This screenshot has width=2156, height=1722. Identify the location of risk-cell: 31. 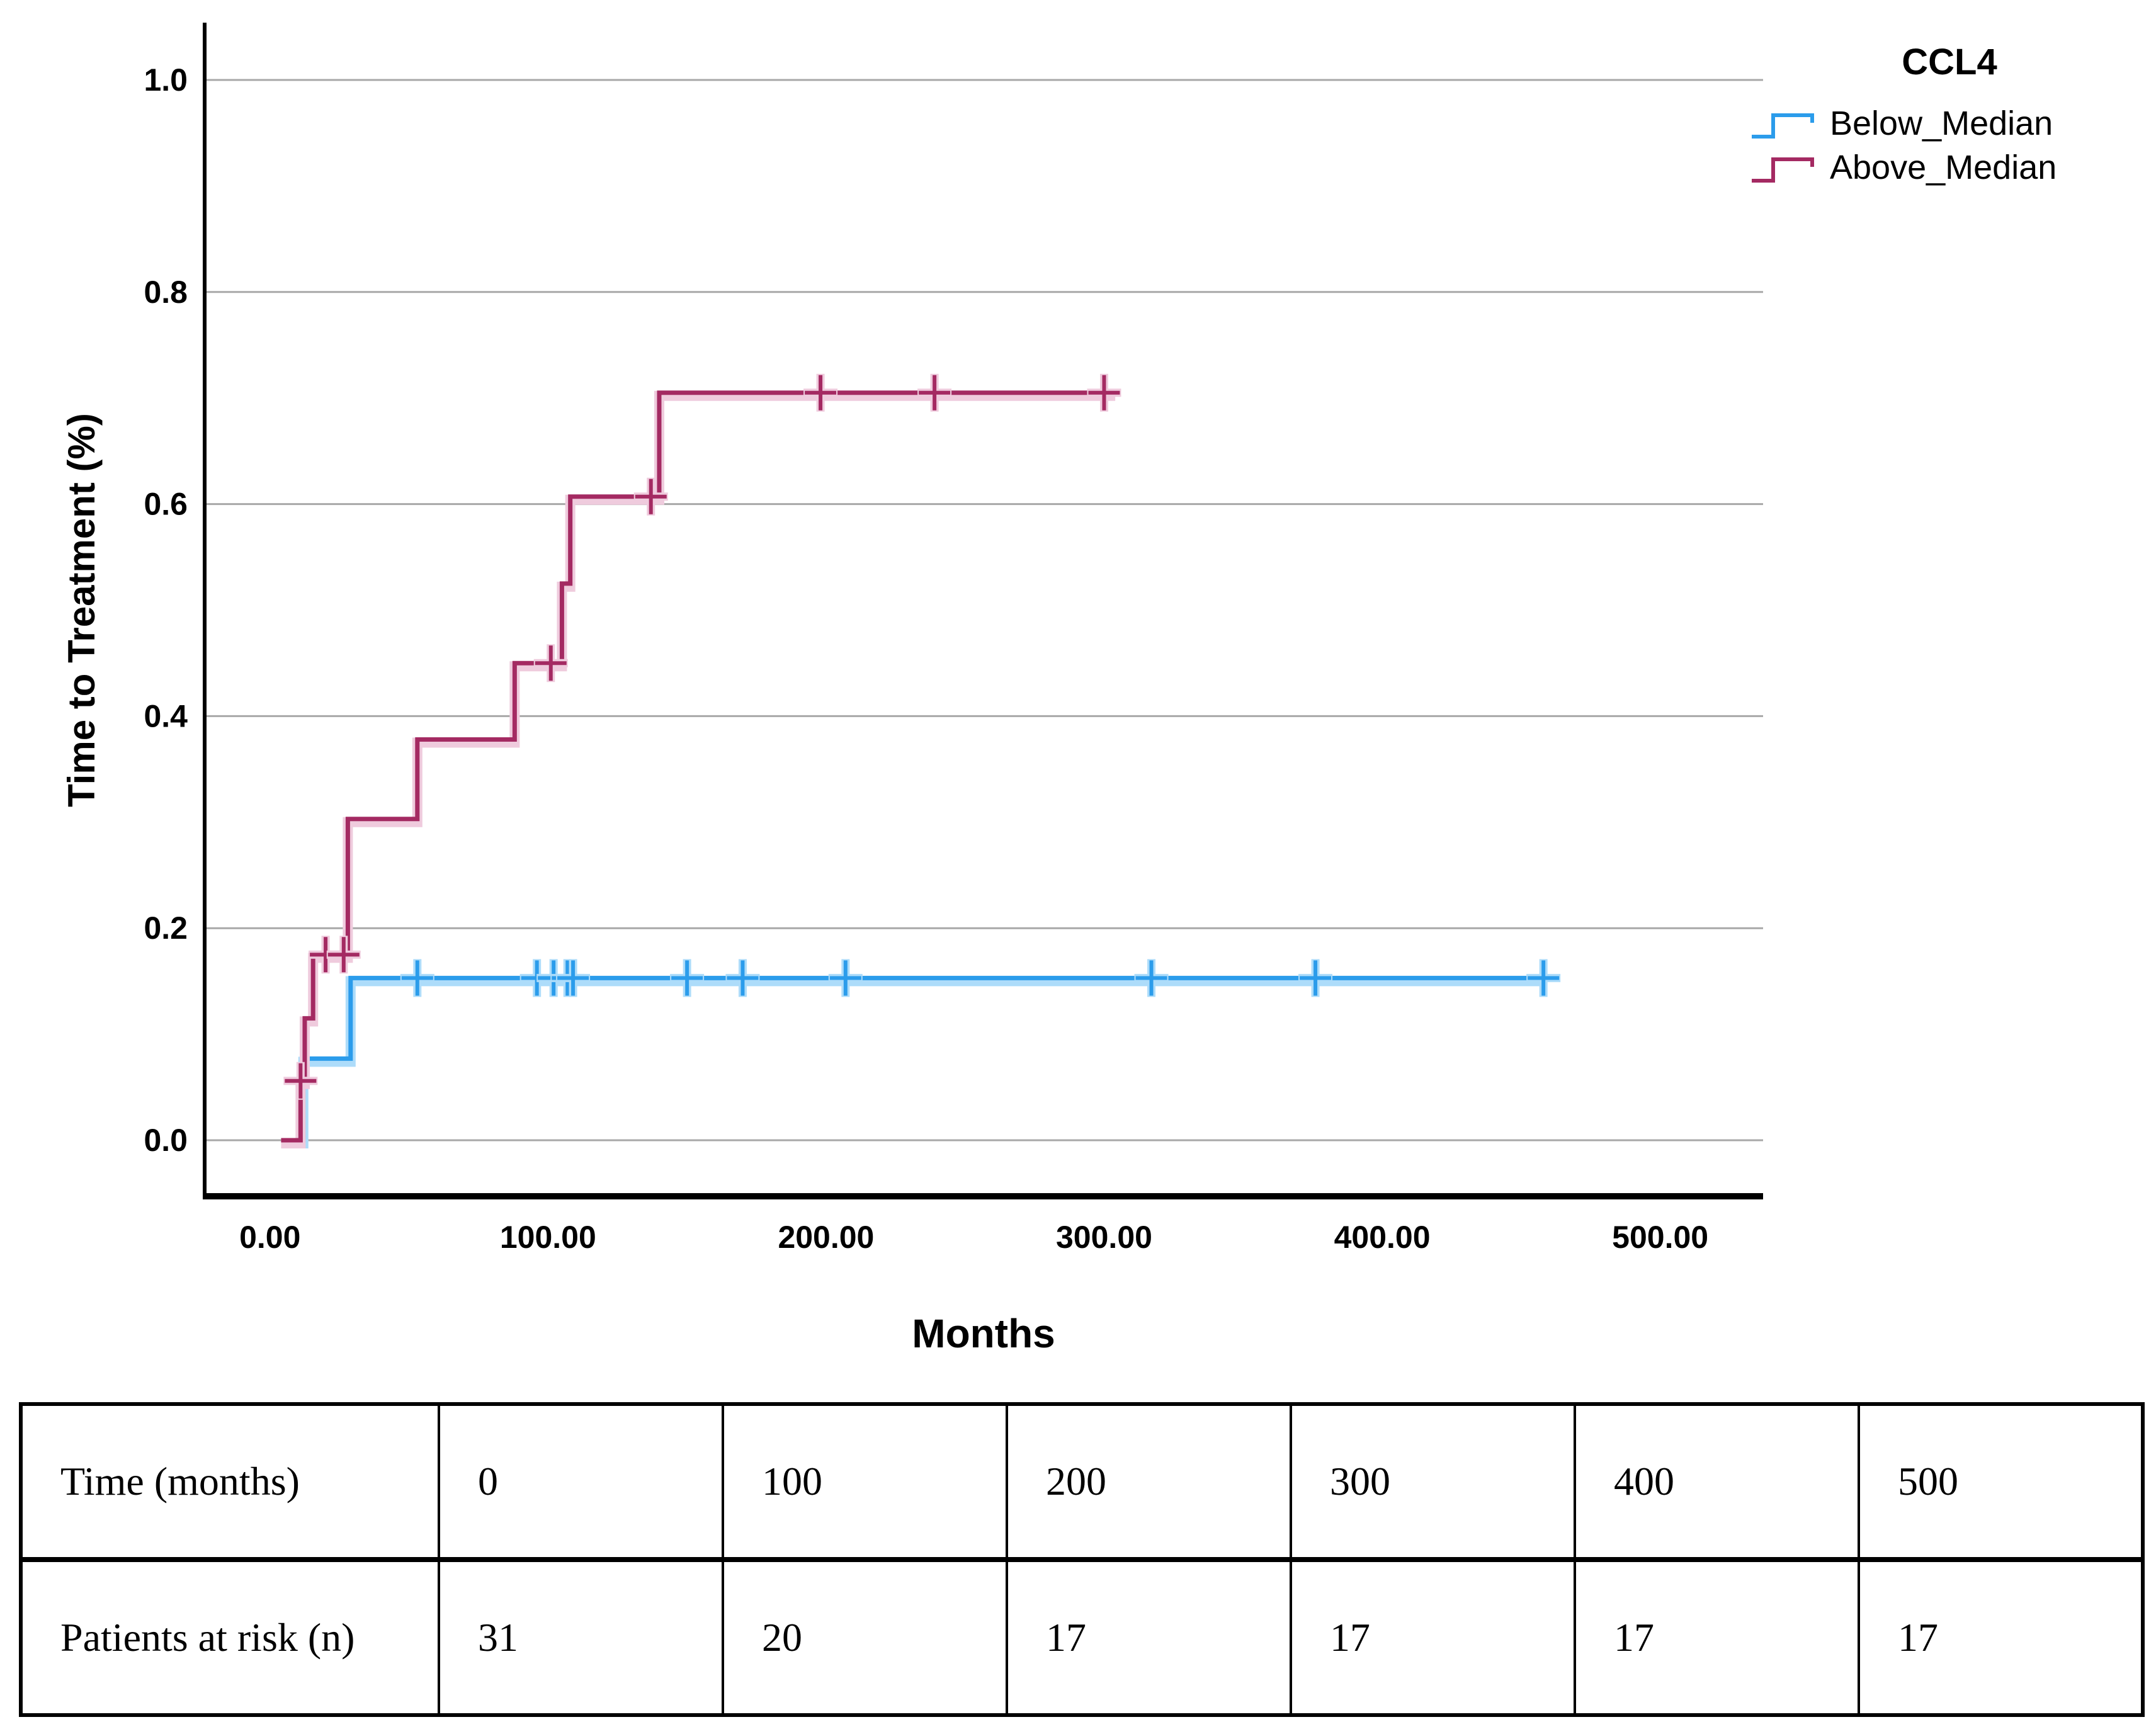
(581, 1637).